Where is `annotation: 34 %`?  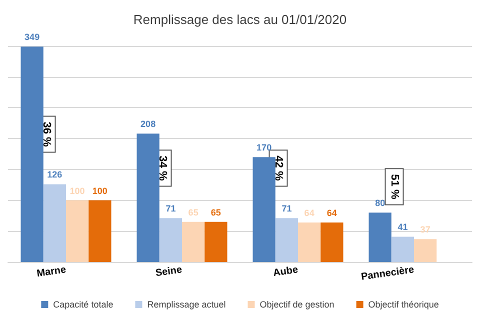 annotation: 34 % is located at coordinates (162, 168).